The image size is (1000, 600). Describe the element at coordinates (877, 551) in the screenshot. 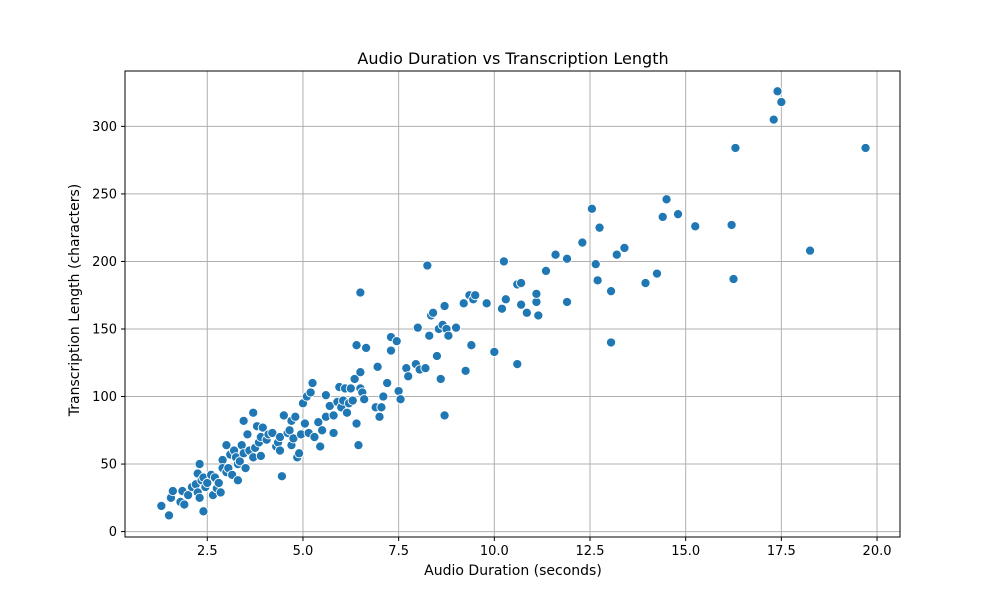

I see `x-tick-label: 20.0` at that location.